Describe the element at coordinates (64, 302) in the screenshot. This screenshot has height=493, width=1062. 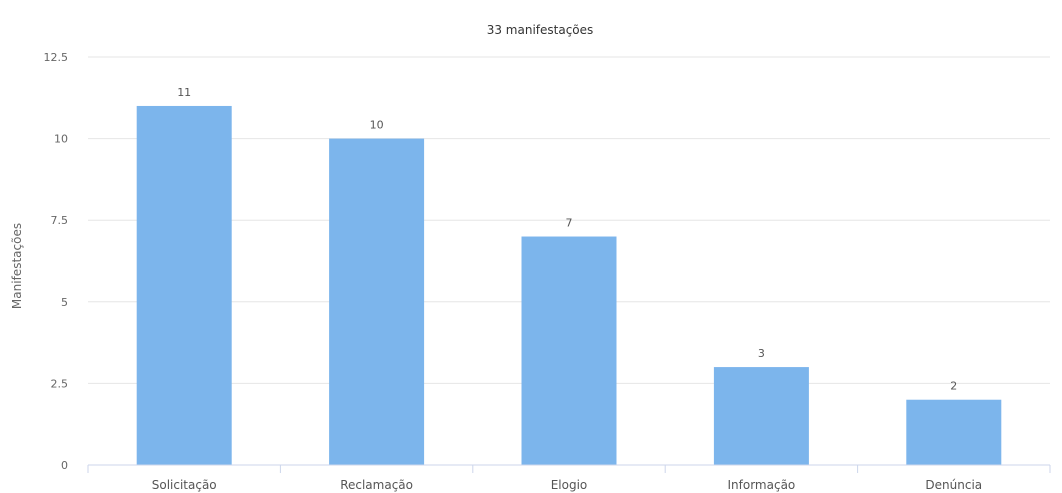
I see `y-tick-label: 5` at that location.